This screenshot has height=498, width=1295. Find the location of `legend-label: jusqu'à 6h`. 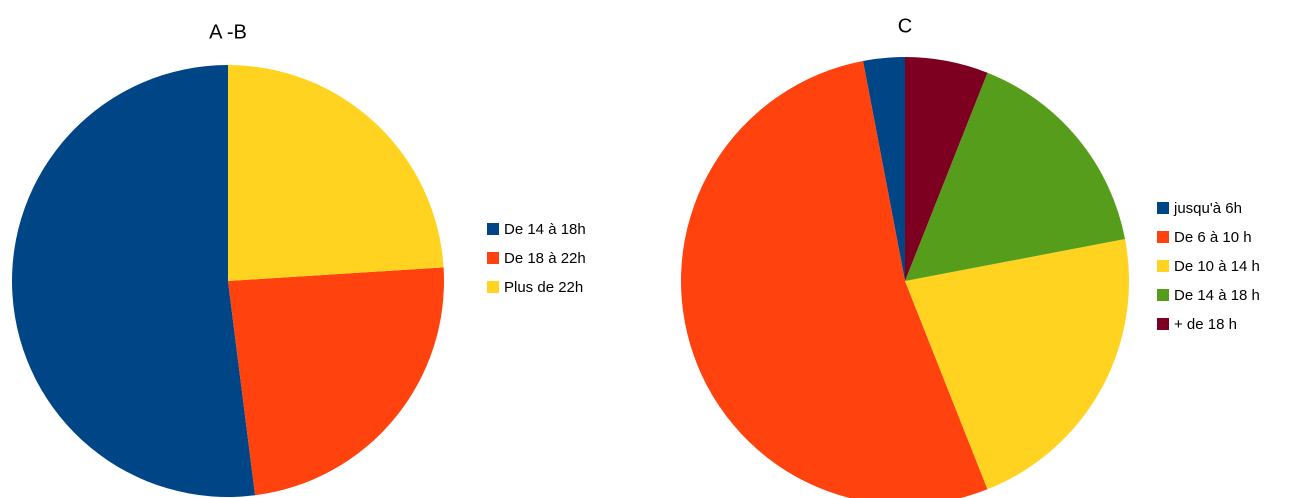

legend-label: jusqu'à 6h is located at coordinates (1207, 208).